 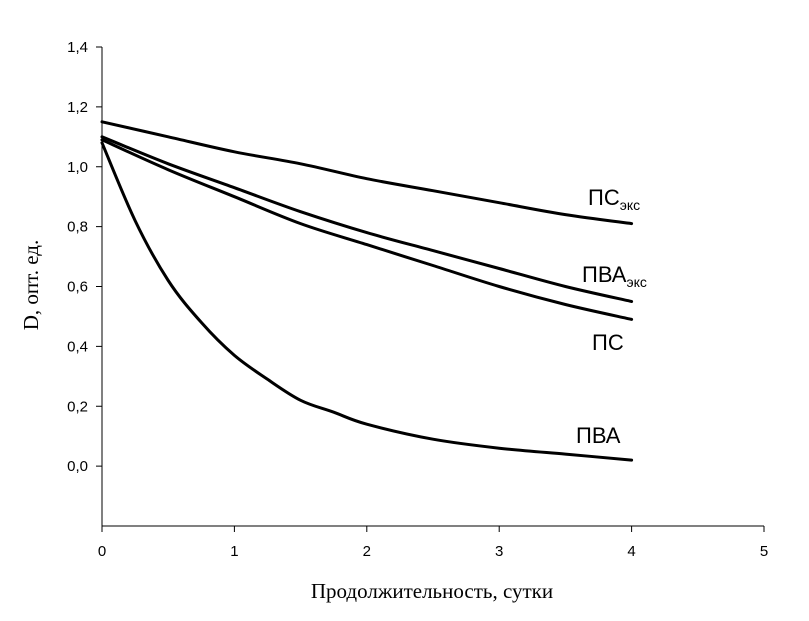 I want to click on y-tick-label: 1,2, so click(x=77, y=107).